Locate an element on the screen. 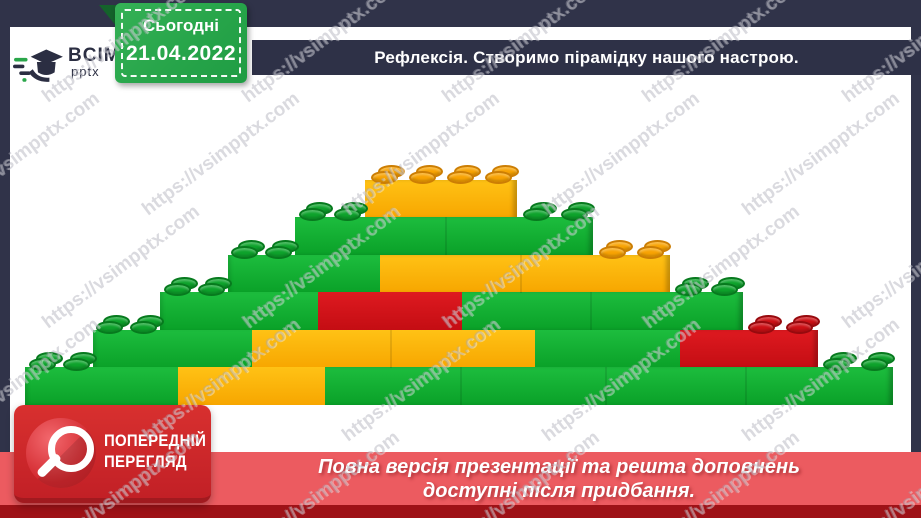 Image resolution: width=921 pixels, height=518 pixels. date-badge-date: 21.04.2022 is located at coordinates (181, 53).